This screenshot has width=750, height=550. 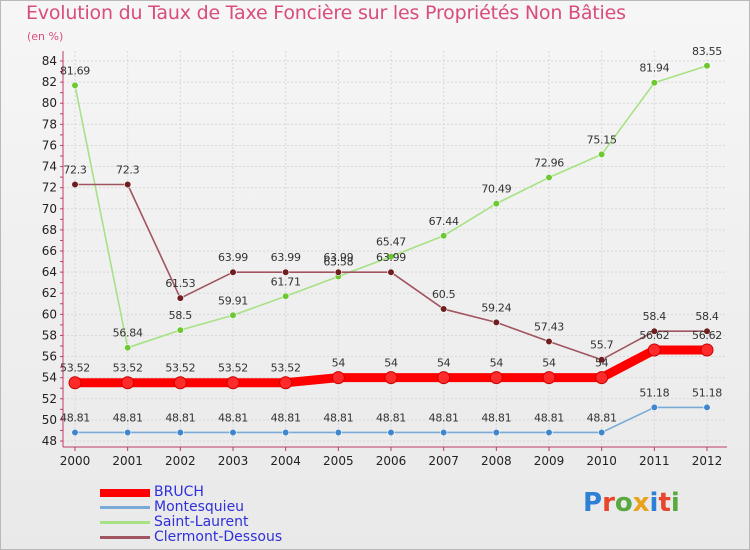 What do you see at coordinates (49, 145) in the screenshot?
I see `y-tick-label: 76` at bounding box center [49, 145].